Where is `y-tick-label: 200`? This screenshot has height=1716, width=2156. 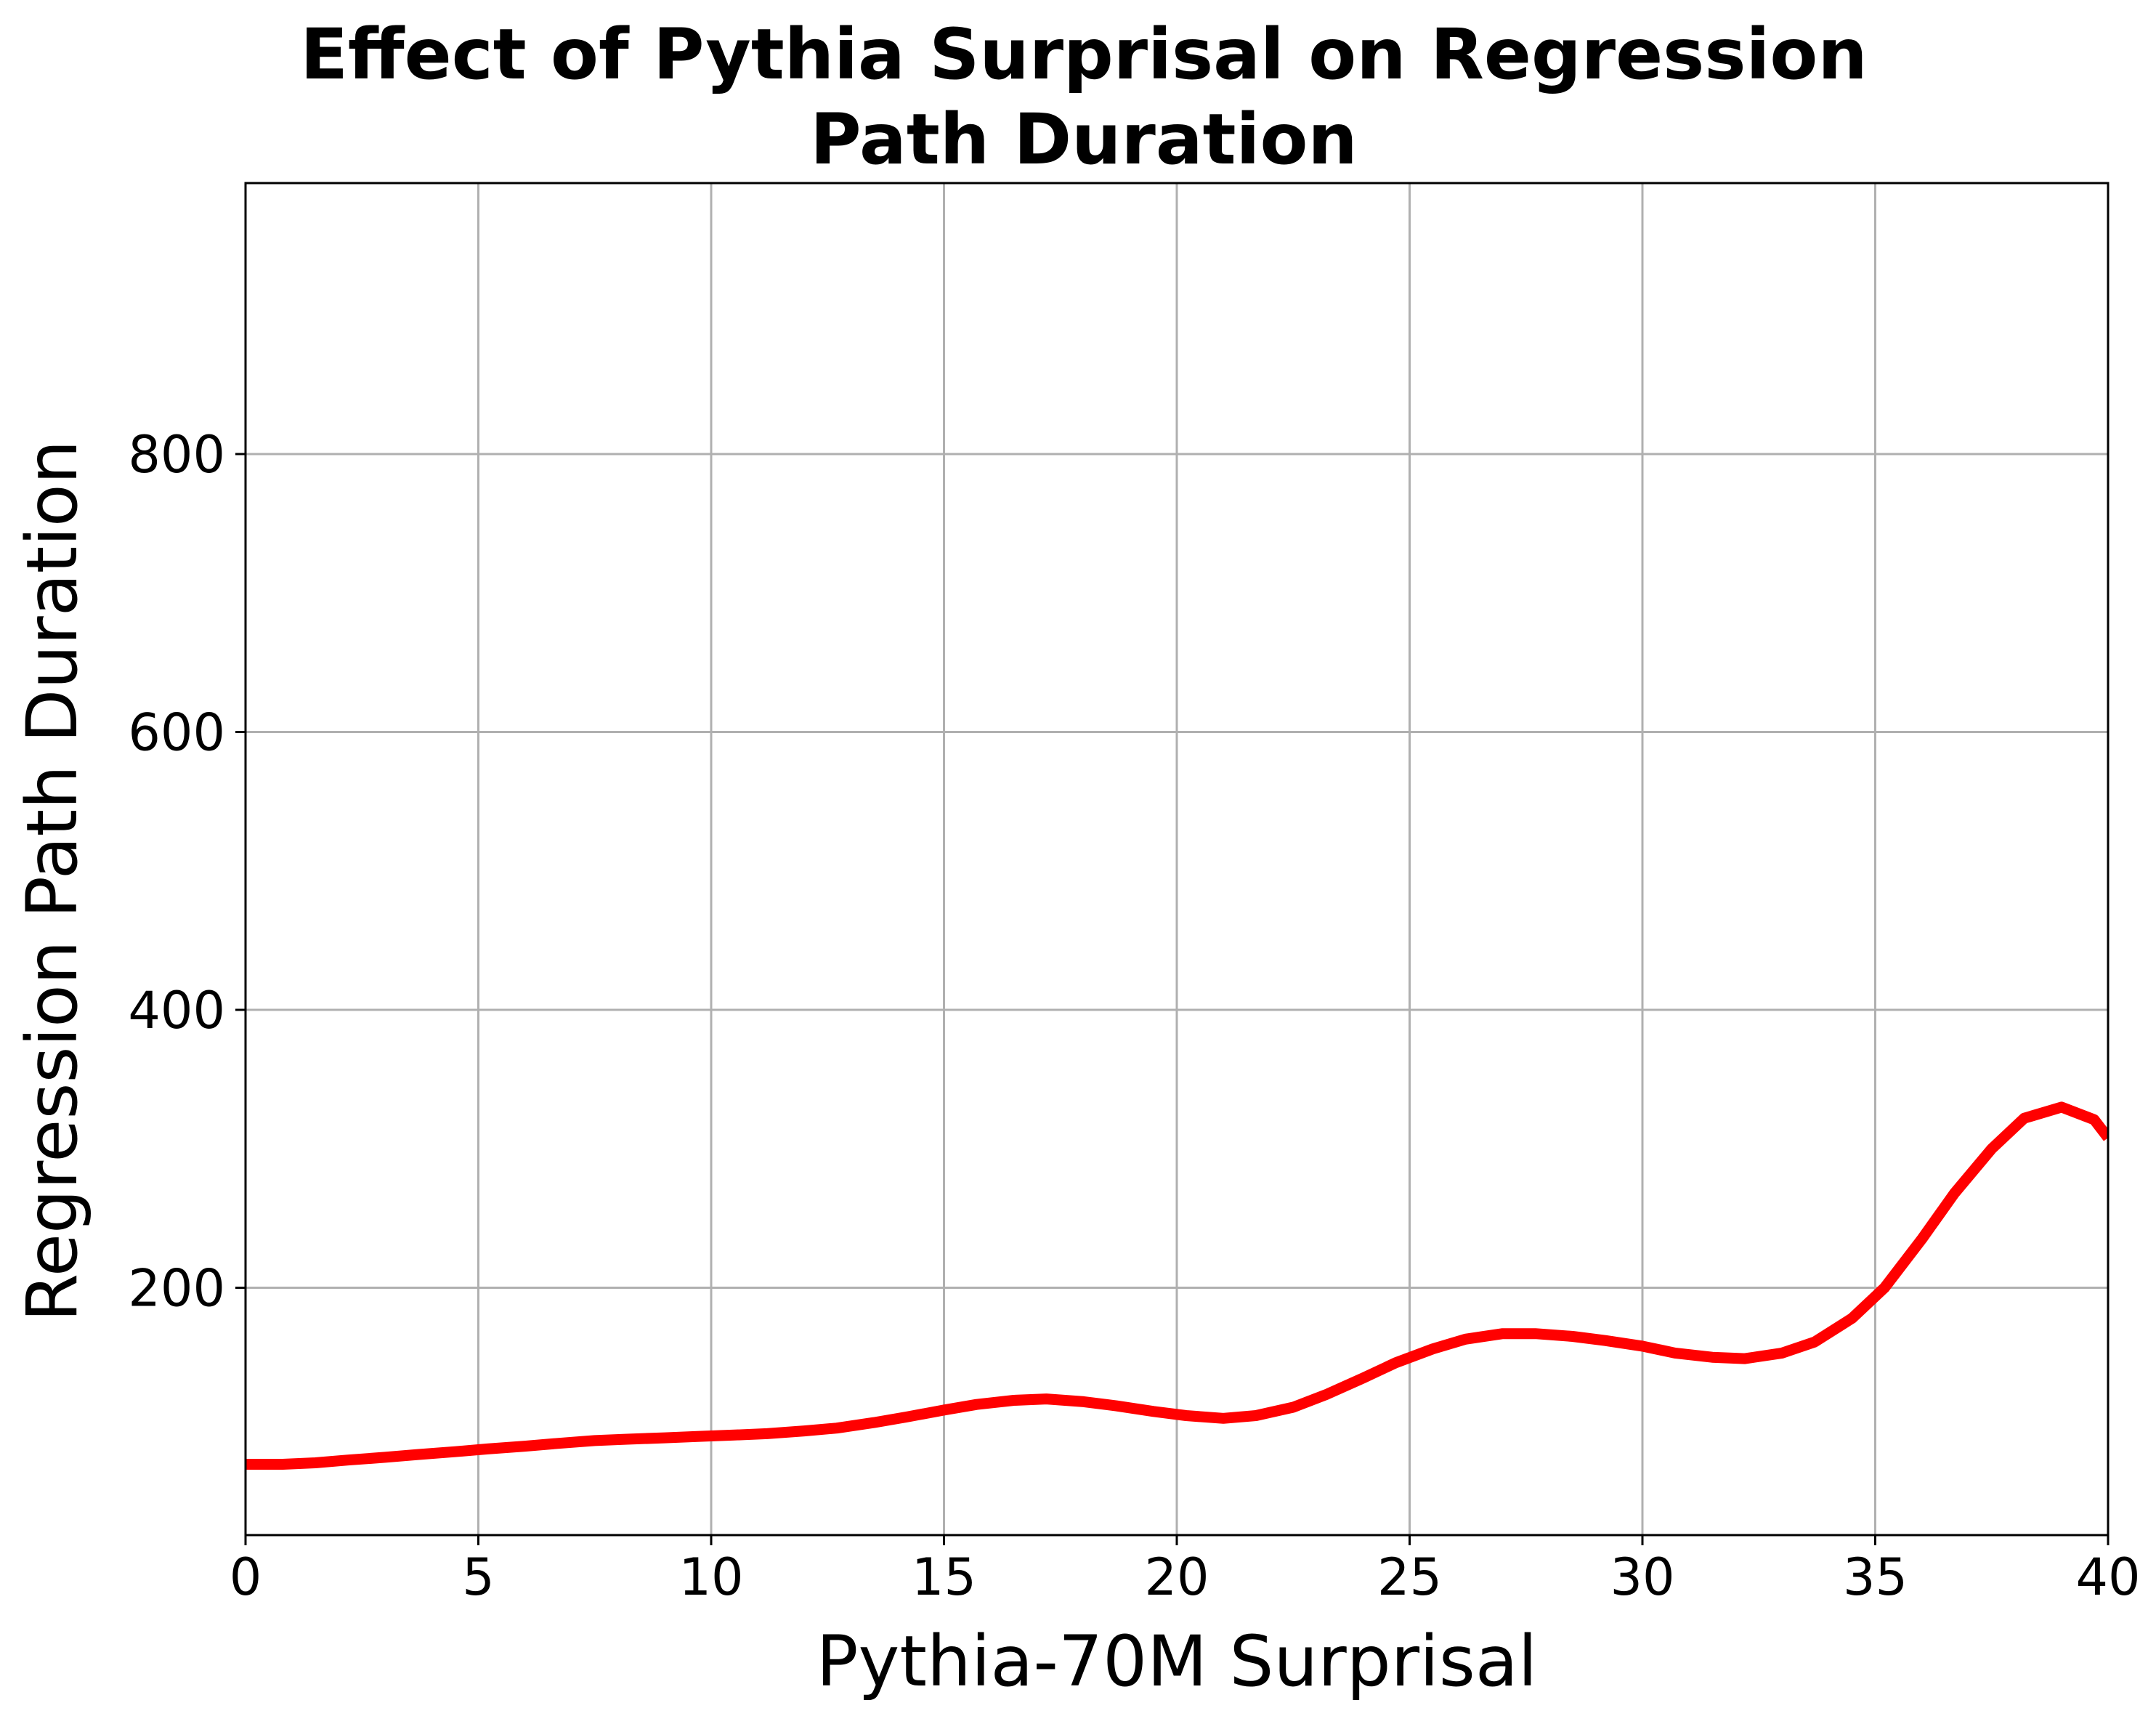 y-tick-label: 200 is located at coordinates (176, 1289).